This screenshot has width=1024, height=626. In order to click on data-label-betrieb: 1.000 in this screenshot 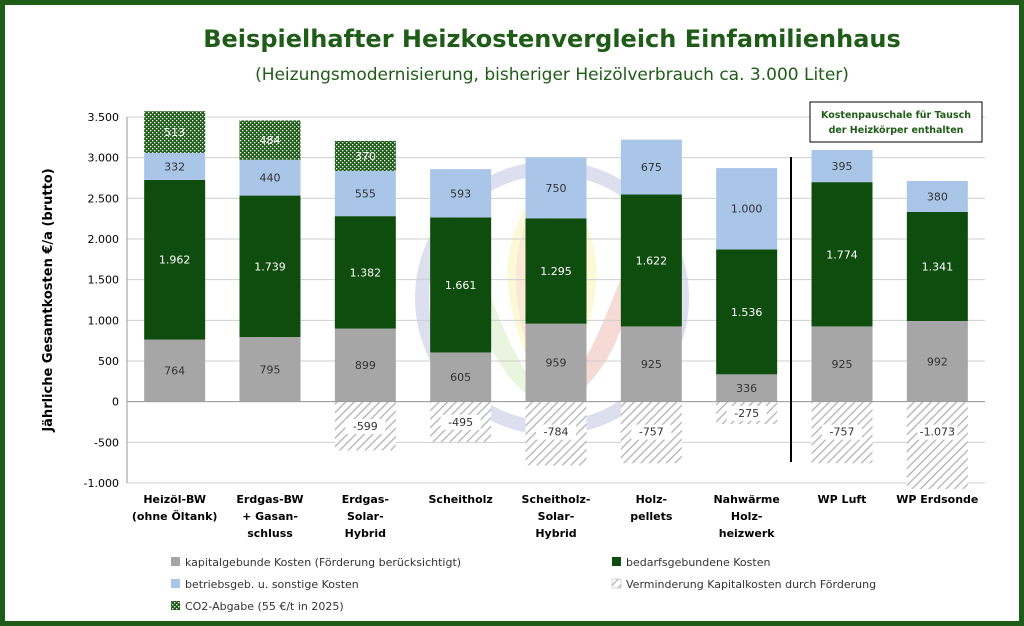, I will do `click(747, 209)`.